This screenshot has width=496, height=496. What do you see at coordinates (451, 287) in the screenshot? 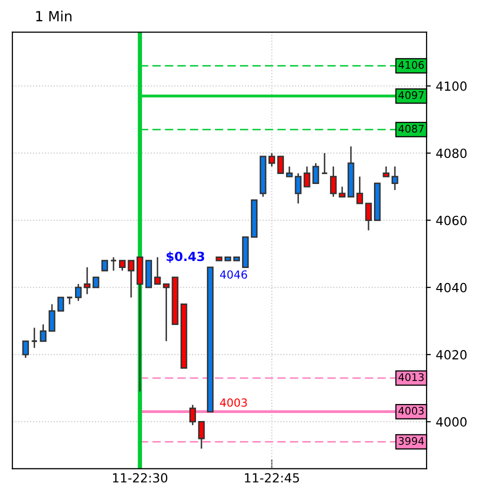
I see `y-tick-label: 4040` at bounding box center [451, 287].